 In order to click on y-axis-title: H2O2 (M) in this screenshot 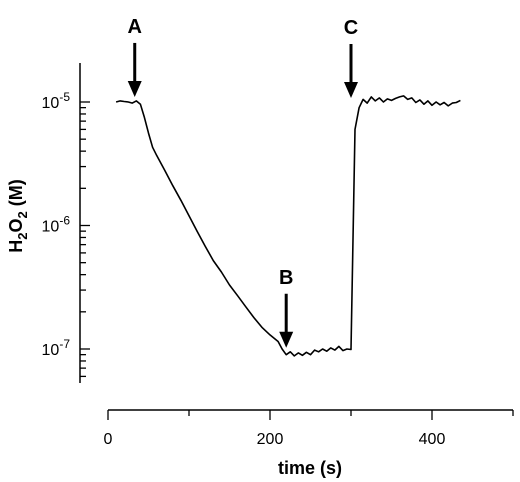, I will do `click(18, 215)`.